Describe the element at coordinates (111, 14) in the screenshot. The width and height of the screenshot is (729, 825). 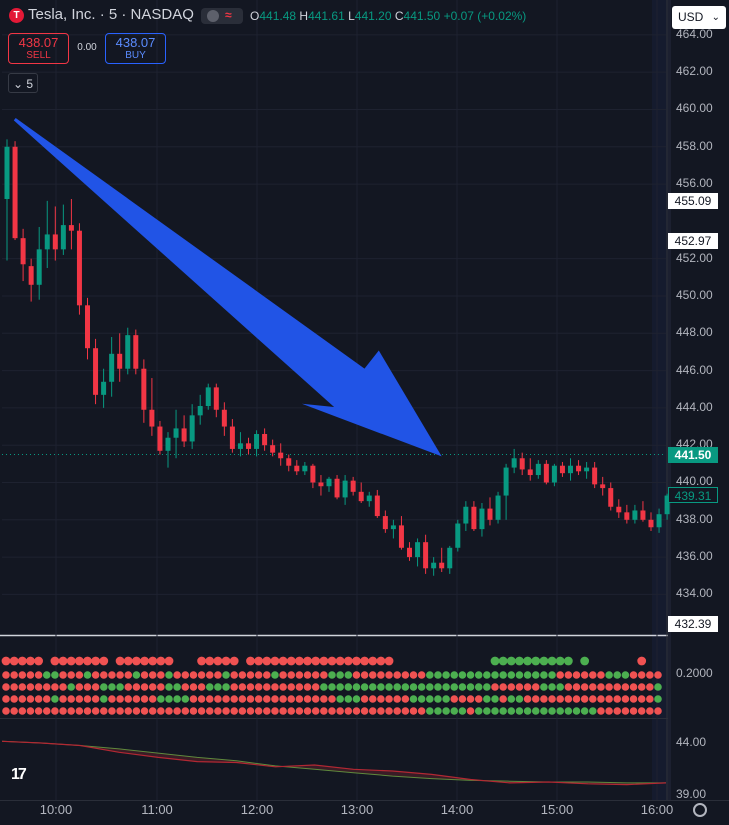
I see `symbol-title: Tesla, Inc. · 5 · NASDAQ` at that location.